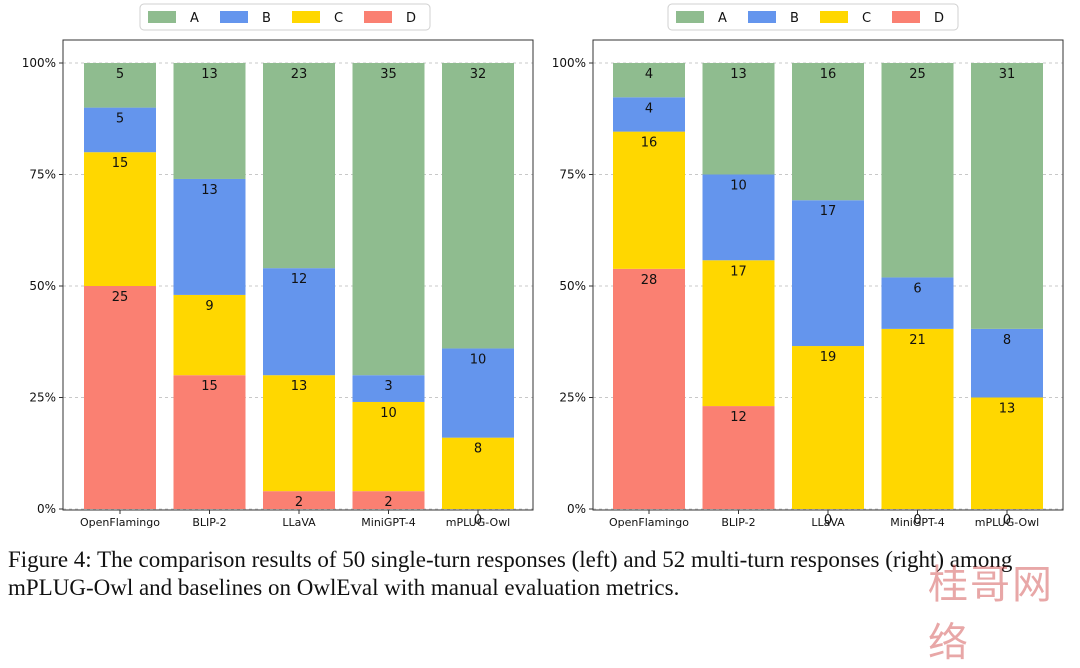 The width and height of the screenshot is (1080, 668). I want to click on data-label-D: 25, so click(120, 297).